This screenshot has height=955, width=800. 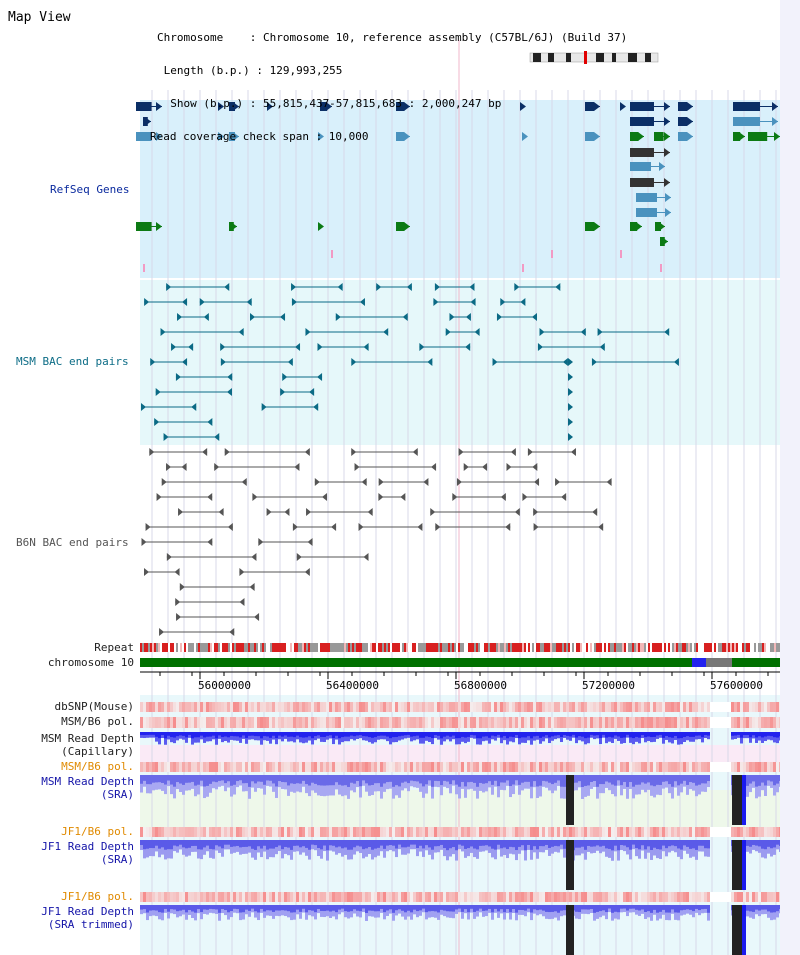 What do you see at coordinates (94, 706) in the screenshot?
I see `track-label-dbsnp: dbSNP(Mouse)` at bounding box center [94, 706].